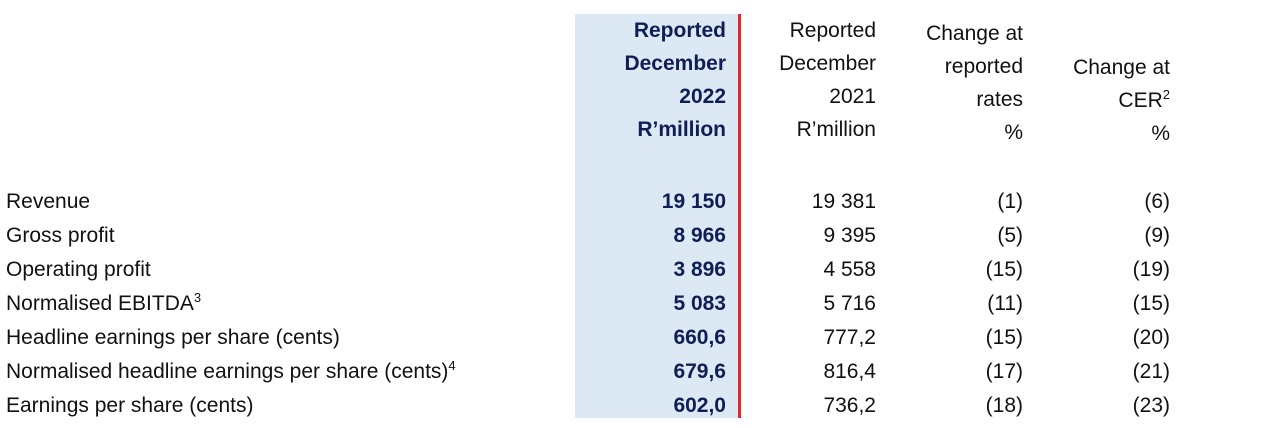  What do you see at coordinates (699, 303) in the screenshot?
I see `value-2022: 5 083` at bounding box center [699, 303].